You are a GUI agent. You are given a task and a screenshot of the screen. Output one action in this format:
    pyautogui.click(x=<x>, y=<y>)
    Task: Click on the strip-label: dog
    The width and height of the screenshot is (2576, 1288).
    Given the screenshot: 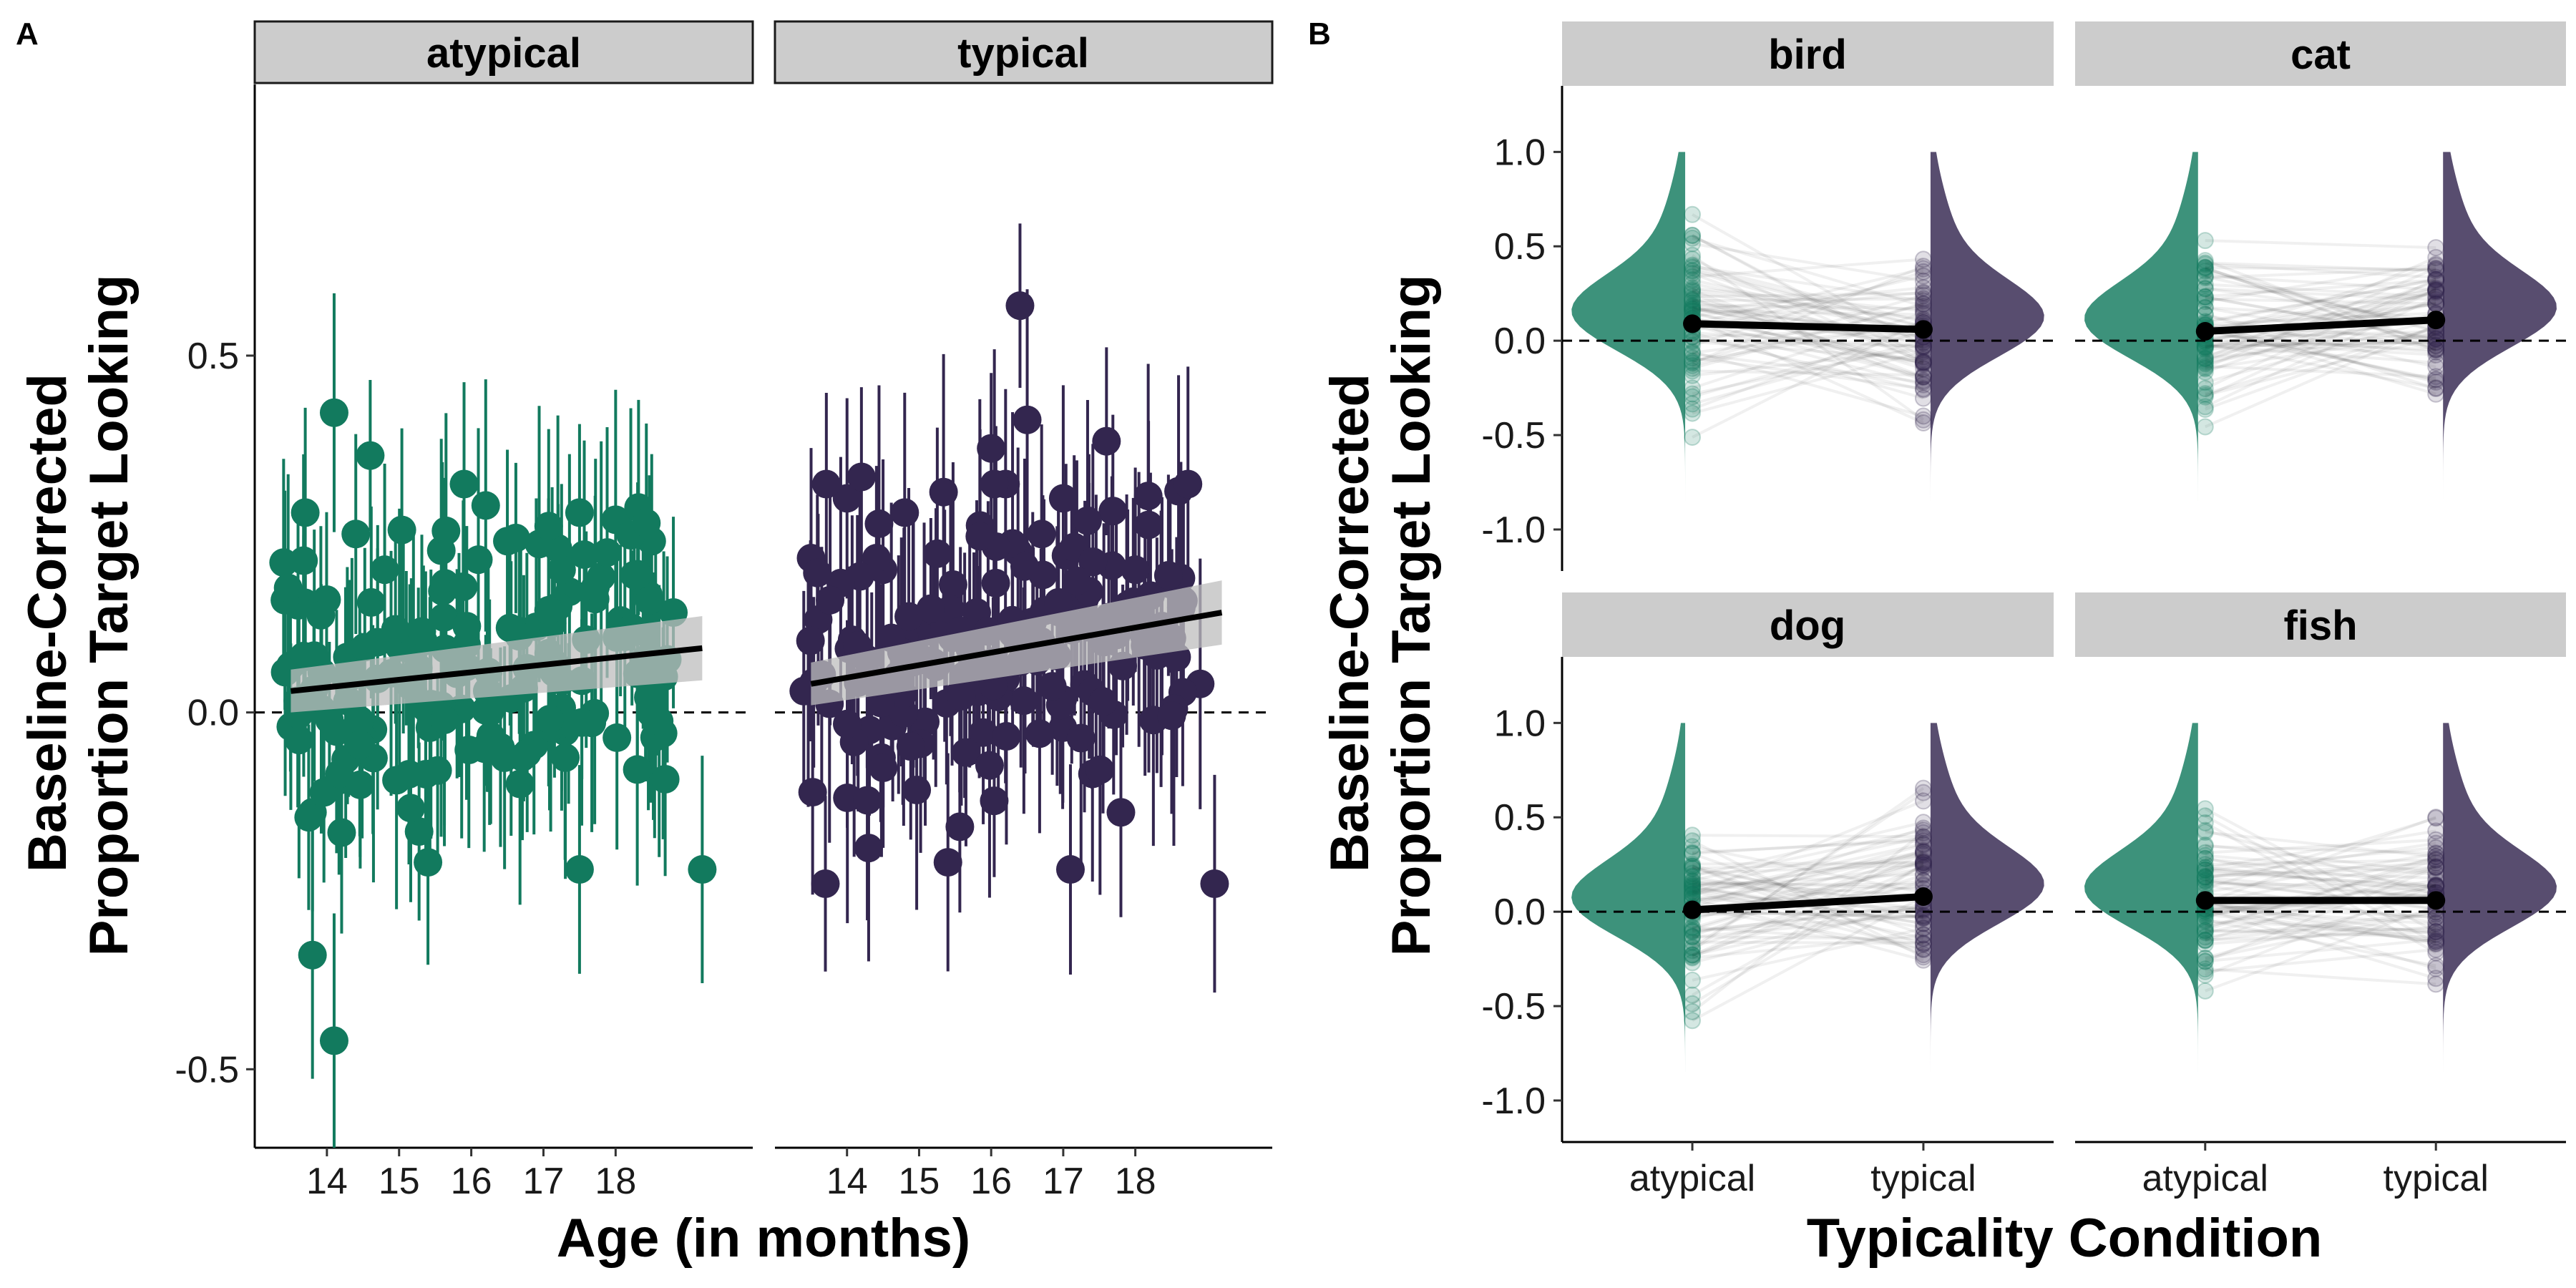 What is the action you would take?
    pyautogui.click(x=1807, y=625)
    